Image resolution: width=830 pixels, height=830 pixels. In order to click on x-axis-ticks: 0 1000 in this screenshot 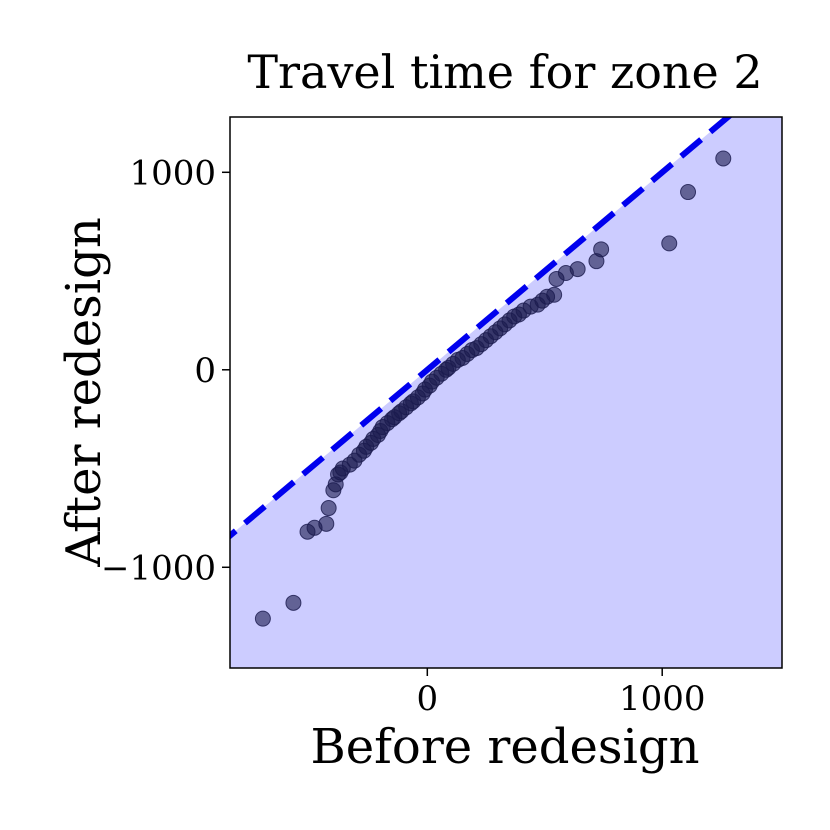, I will do `click(560, 693)`.